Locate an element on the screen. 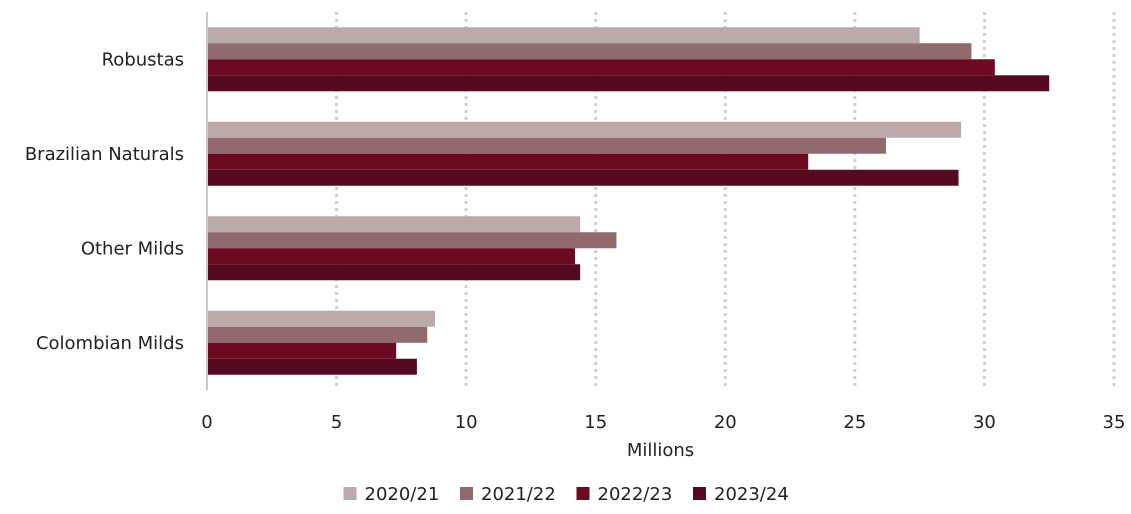 The image size is (1131, 514). x-axis-title: Millions is located at coordinates (660, 450).